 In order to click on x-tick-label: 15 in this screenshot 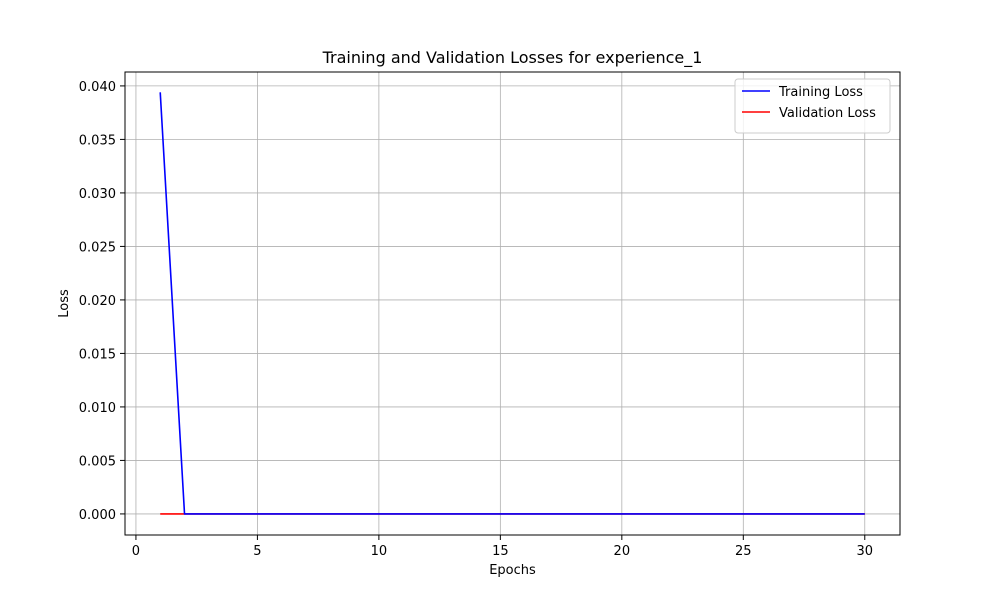, I will do `click(500, 551)`.